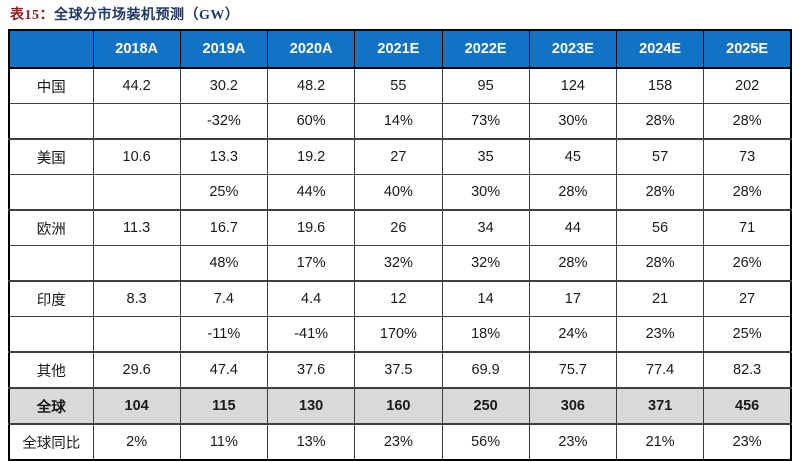 This screenshot has width=800, height=462. I want to click on data-cell: 10.6, so click(136, 156).